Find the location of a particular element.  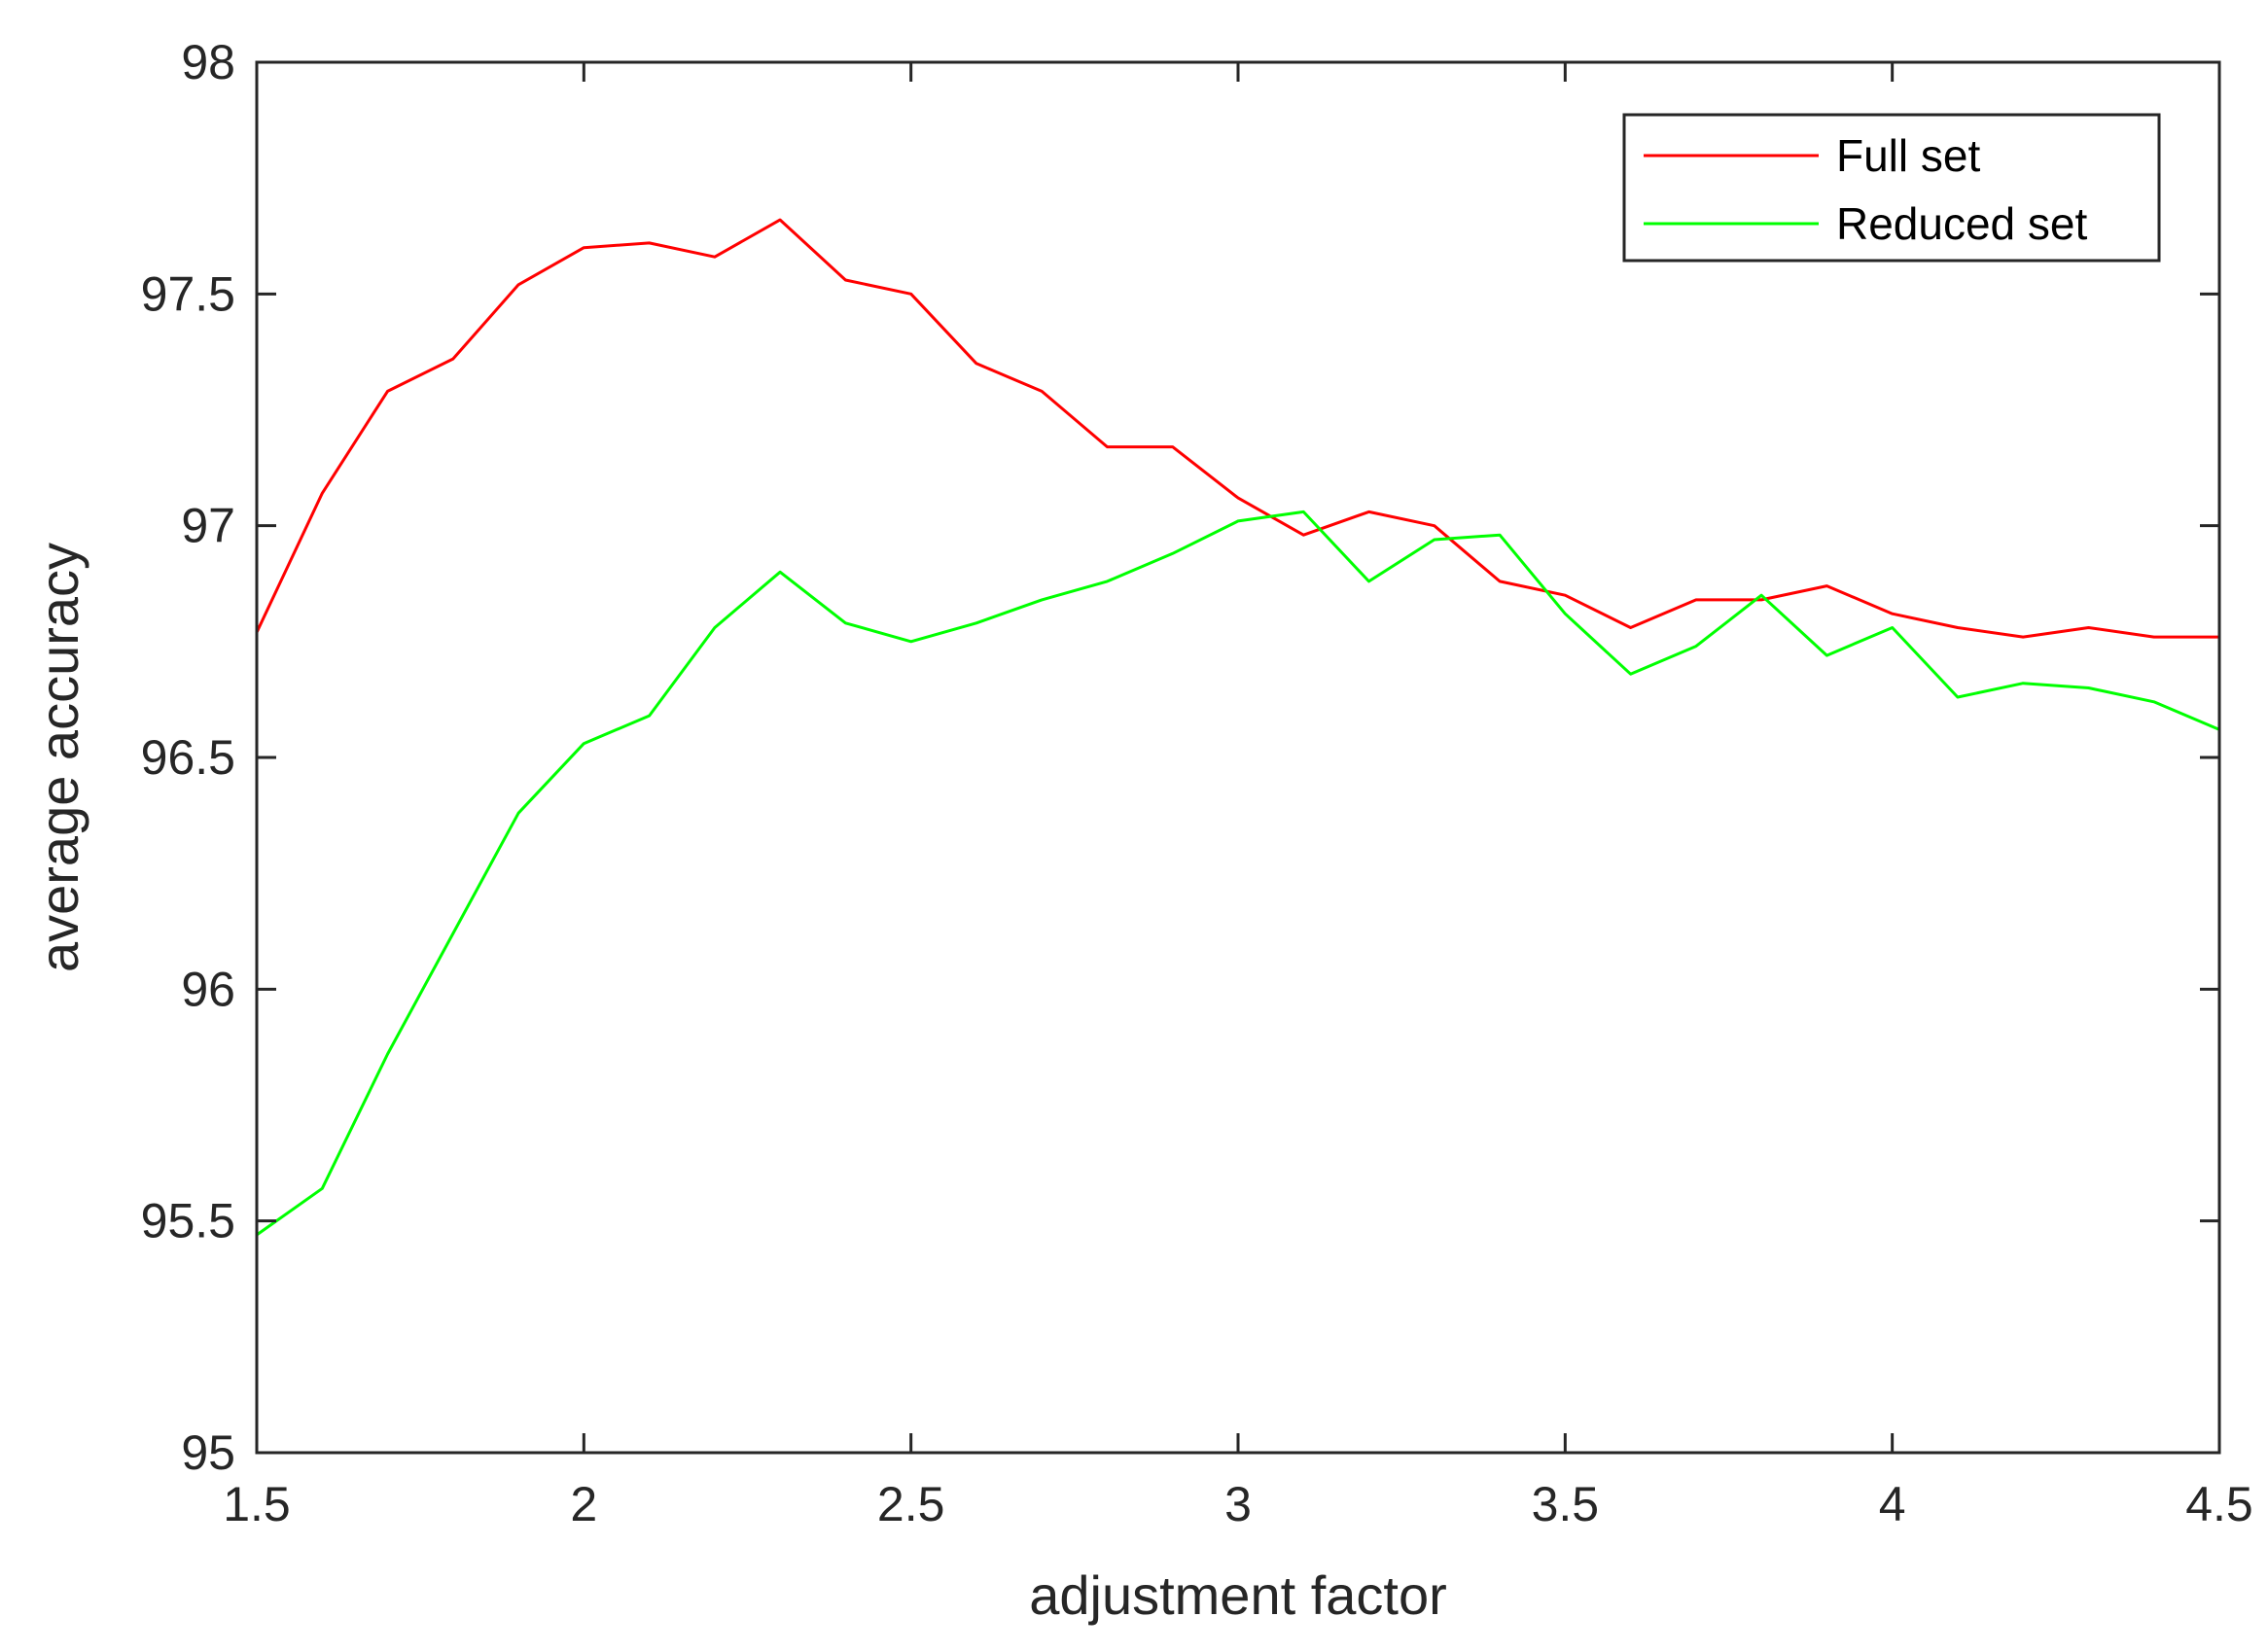

x-tick-label: 2 is located at coordinates (583, 1504).